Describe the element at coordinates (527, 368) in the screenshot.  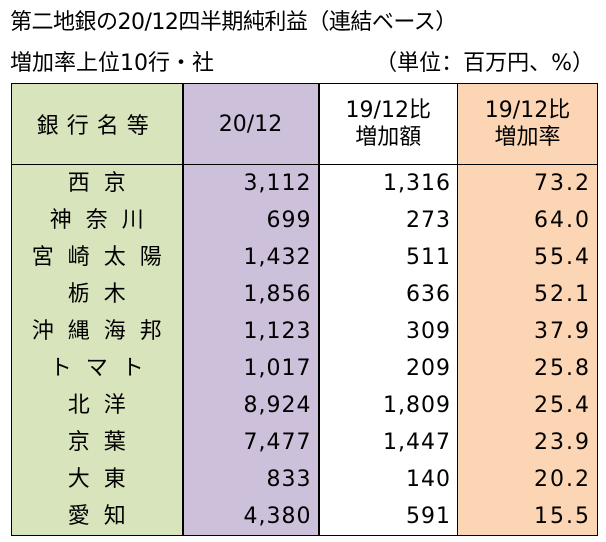
I see `increase-rate-cell: 25.8` at that location.